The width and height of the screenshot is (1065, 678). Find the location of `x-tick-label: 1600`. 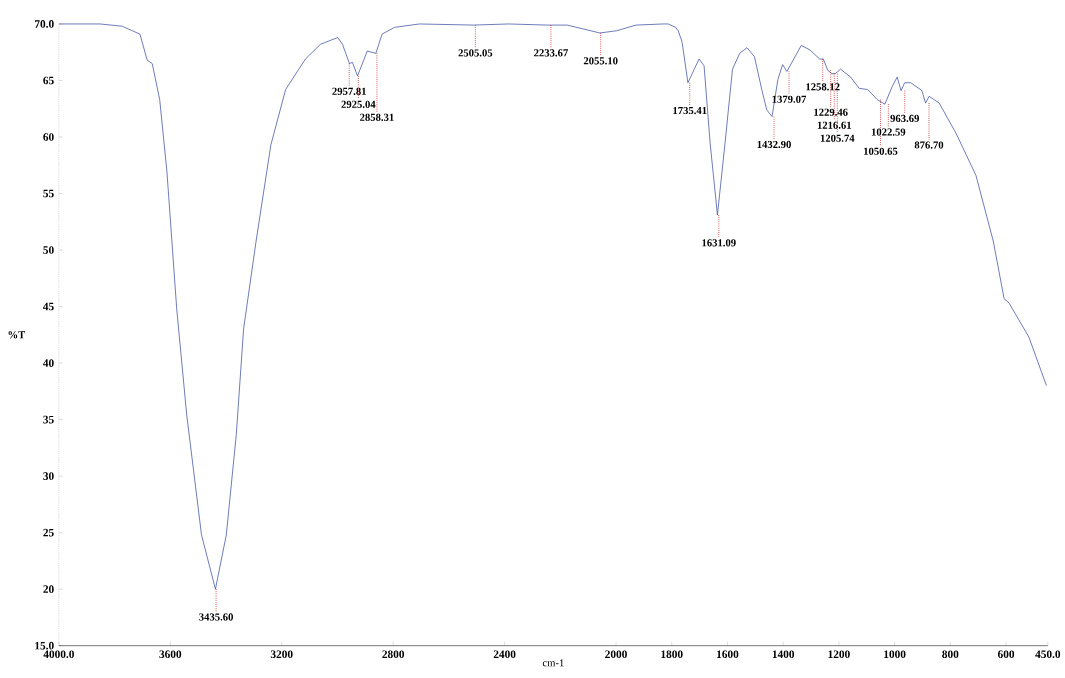

x-tick-label: 1600 is located at coordinates (728, 654).